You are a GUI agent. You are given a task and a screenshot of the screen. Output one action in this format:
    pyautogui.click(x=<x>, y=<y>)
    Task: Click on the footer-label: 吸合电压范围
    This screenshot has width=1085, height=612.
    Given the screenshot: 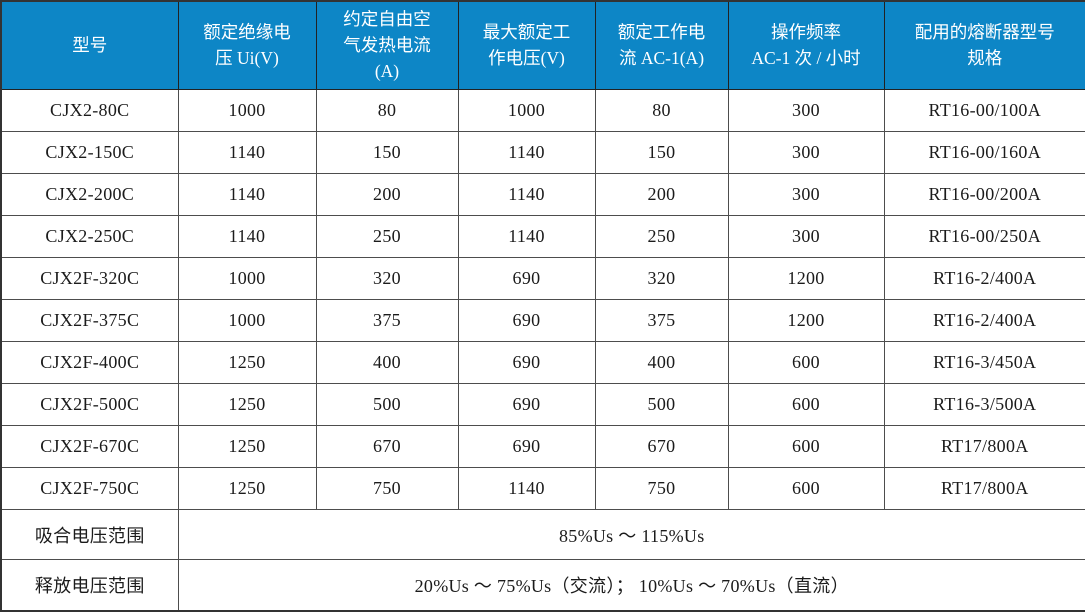 What is the action you would take?
    pyautogui.click(x=89, y=535)
    